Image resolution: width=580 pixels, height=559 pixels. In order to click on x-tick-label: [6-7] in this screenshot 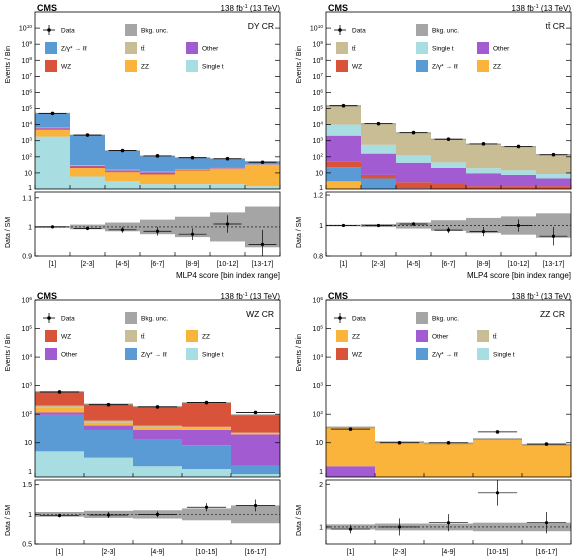, I will do `click(157, 264)`.